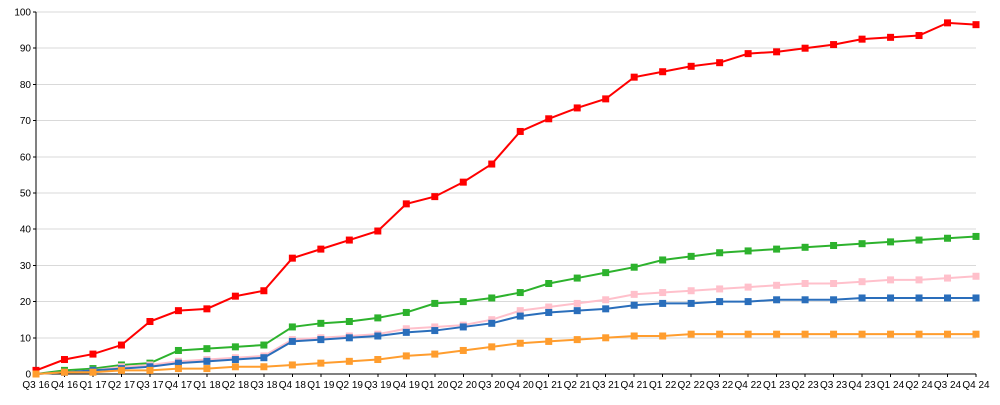 This screenshot has width=1000, height=405. I want to click on series-orange-line, so click(505, 354).